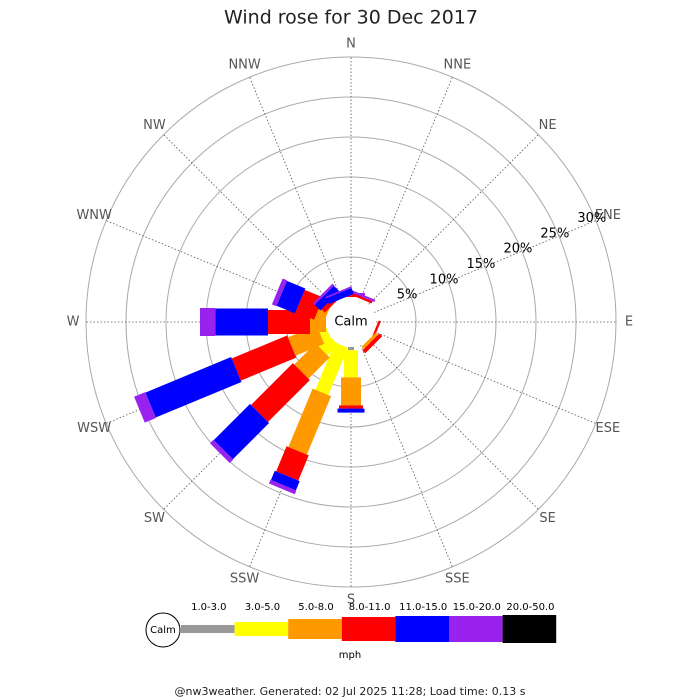  What do you see at coordinates (94, 215) in the screenshot?
I see `direction-label: WNW` at bounding box center [94, 215].